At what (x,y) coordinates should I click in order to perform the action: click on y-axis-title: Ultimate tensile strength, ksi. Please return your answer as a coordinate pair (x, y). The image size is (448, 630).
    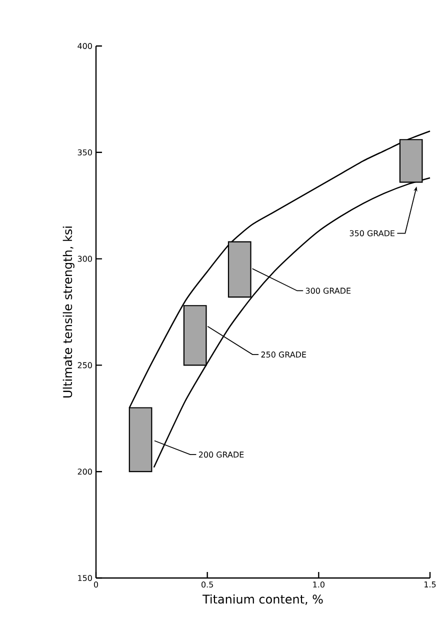
    Looking at the image, I should click on (68, 312).